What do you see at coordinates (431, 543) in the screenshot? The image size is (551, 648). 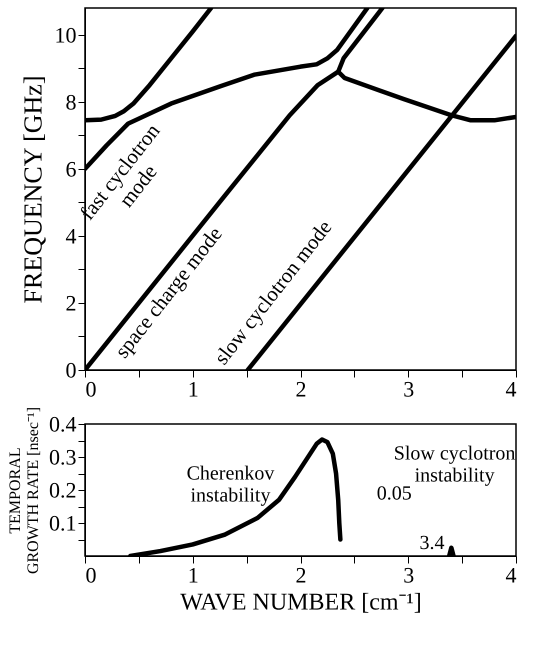 I see `annotation: 3.4` at bounding box center [431, 543].